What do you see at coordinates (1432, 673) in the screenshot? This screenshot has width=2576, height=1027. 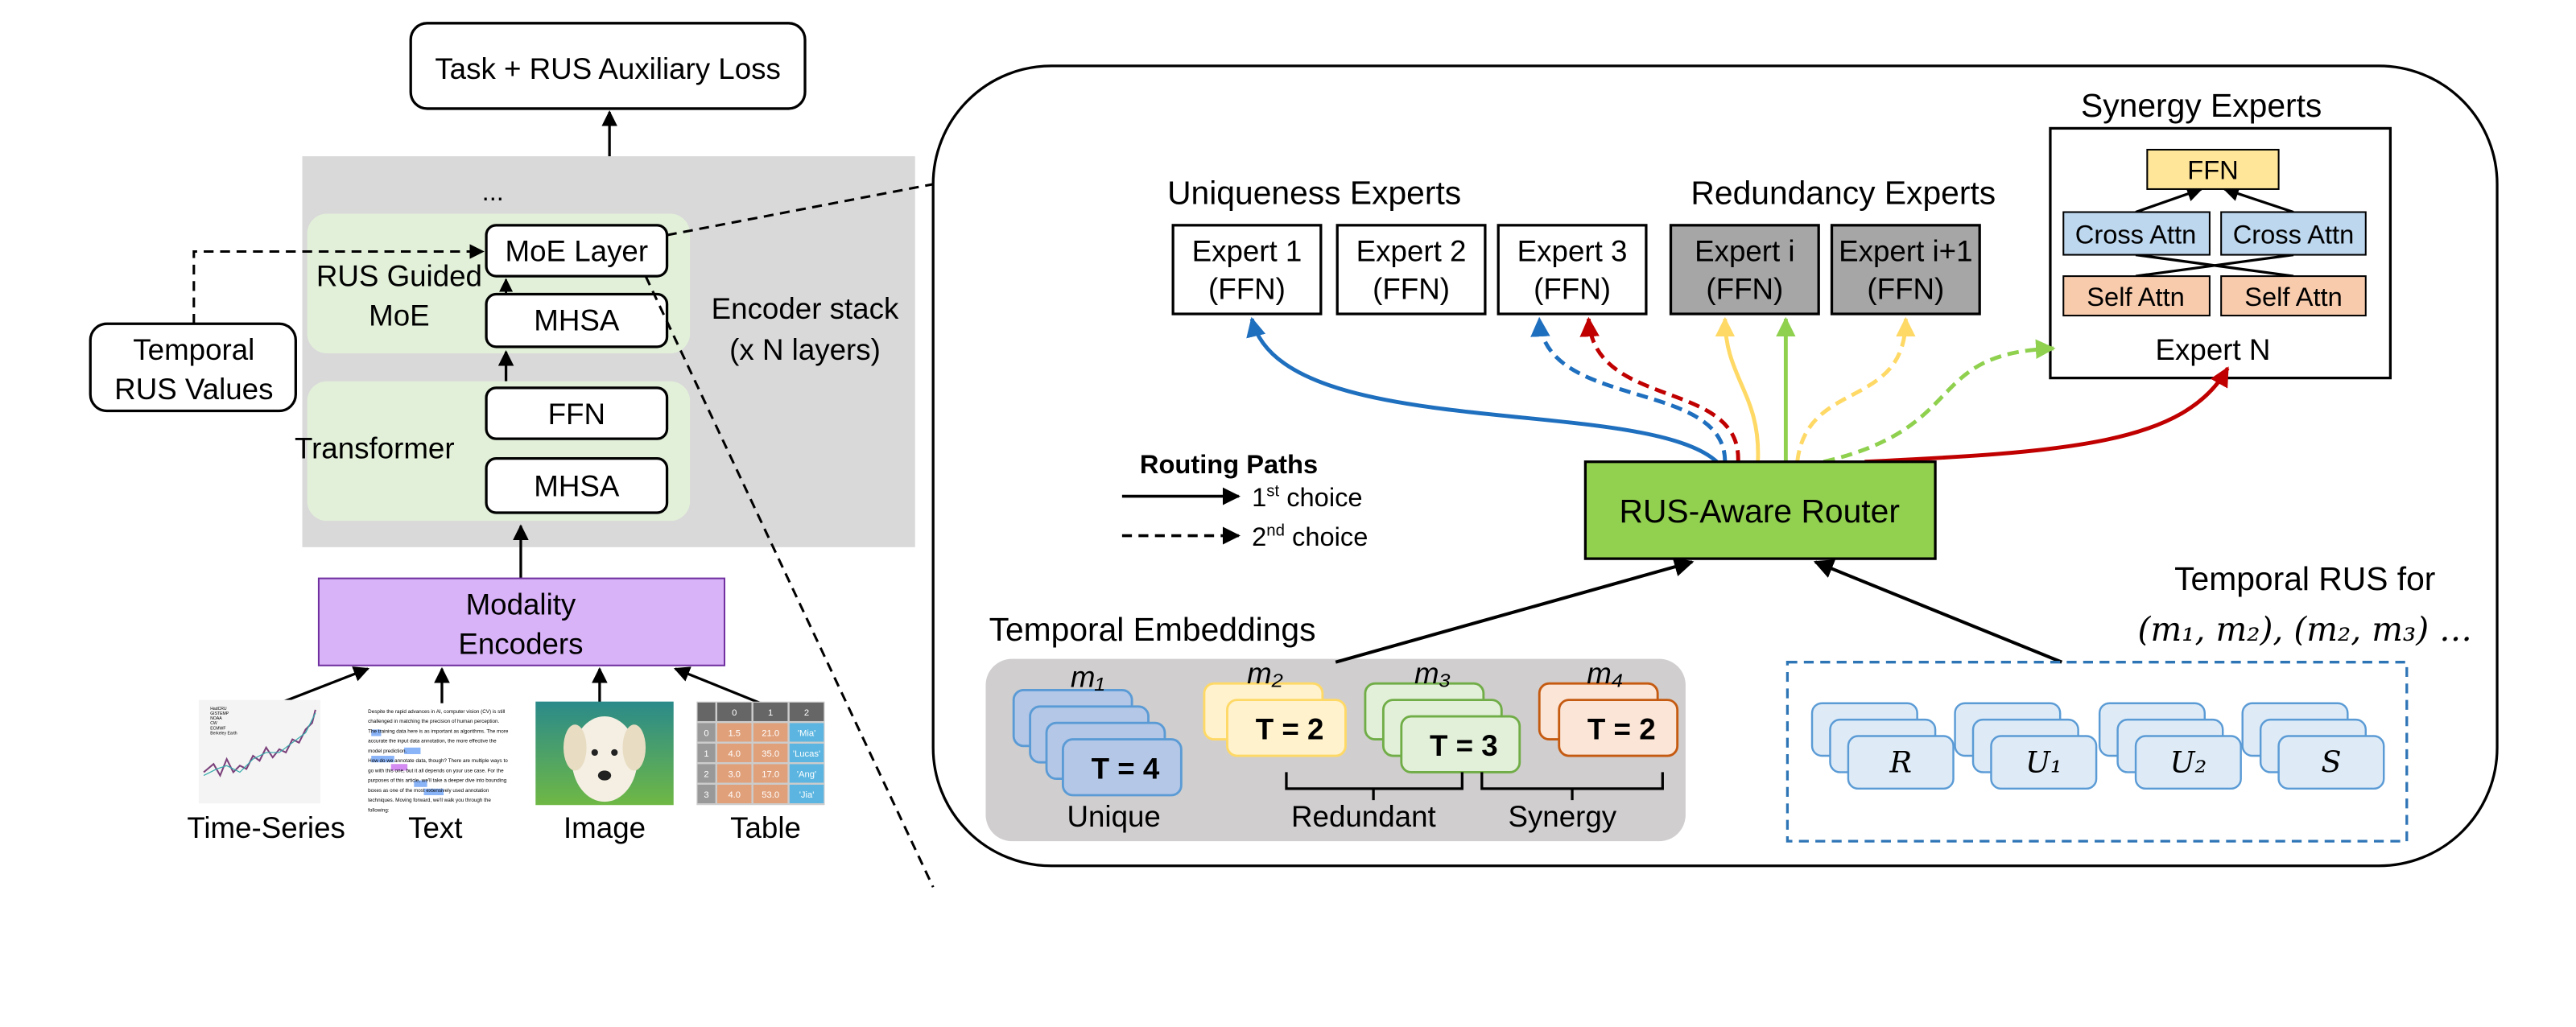 I see `modality-label: m₃` at bounding box center [1432, 673].